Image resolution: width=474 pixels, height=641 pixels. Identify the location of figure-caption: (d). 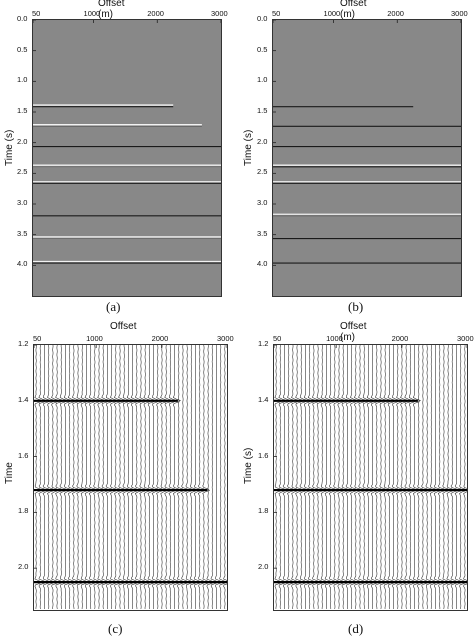
(356, 628).